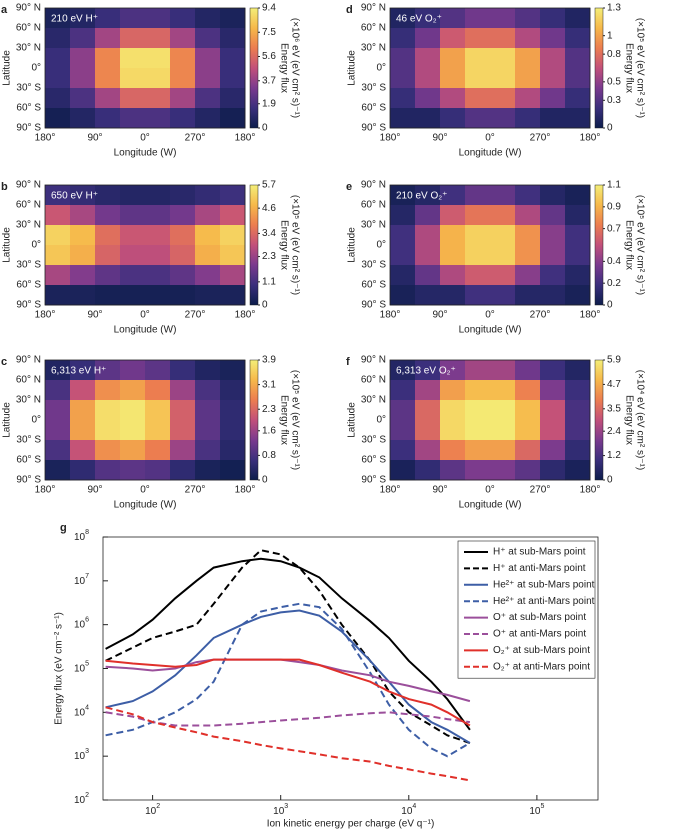  Describe the element at coordinates (381, 68) in the screenshot. I see `y-tick-label: 0°` at that location.